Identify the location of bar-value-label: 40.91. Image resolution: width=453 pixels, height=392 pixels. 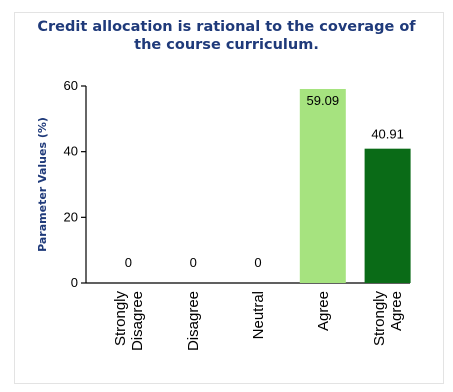
(387, 134).